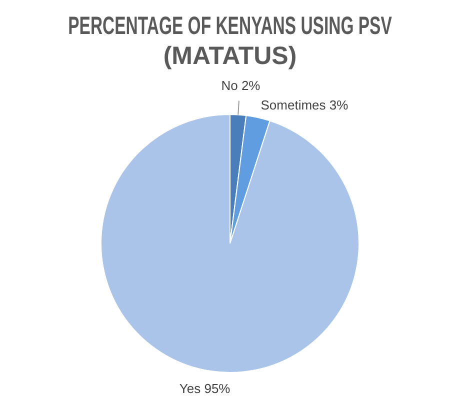 This screenshot has height=409, width=460. What do you see at coordinates (230, 56) in the screenshot?
I see `text: (MATATUS)` at bounding box center [230, 56].